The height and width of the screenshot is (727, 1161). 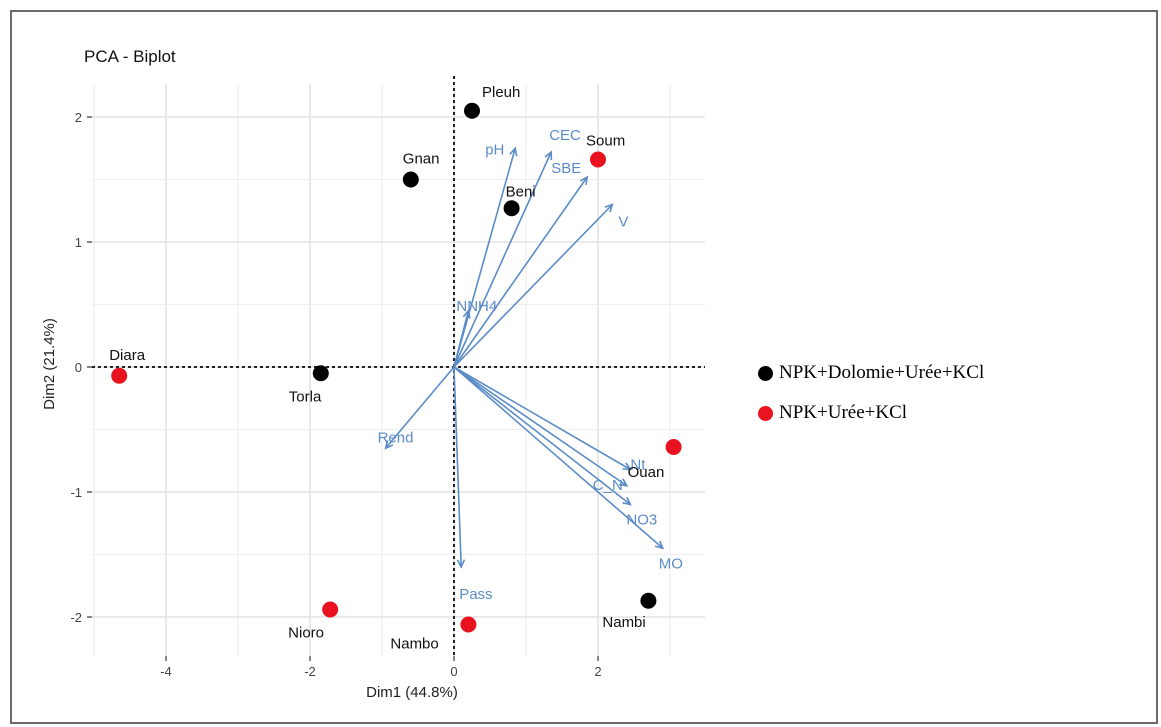 What do you see at coordinates (765, 373) in the screenshot?
I see `legend-marker-dolomie` at bounding box center [765, 373].